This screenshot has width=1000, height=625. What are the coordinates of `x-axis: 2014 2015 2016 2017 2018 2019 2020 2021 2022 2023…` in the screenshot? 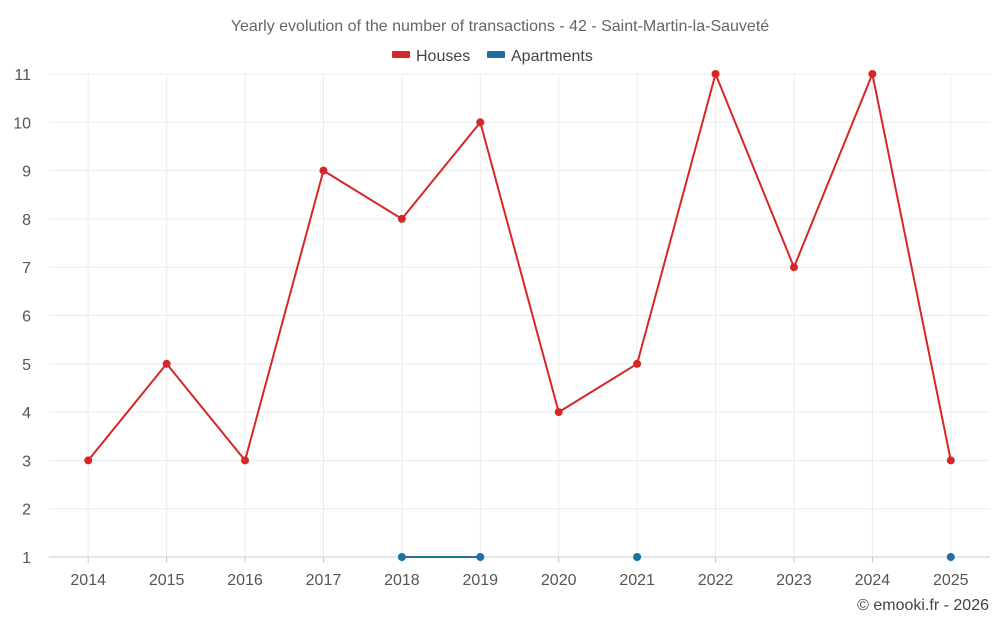 It's located at (519, 572).